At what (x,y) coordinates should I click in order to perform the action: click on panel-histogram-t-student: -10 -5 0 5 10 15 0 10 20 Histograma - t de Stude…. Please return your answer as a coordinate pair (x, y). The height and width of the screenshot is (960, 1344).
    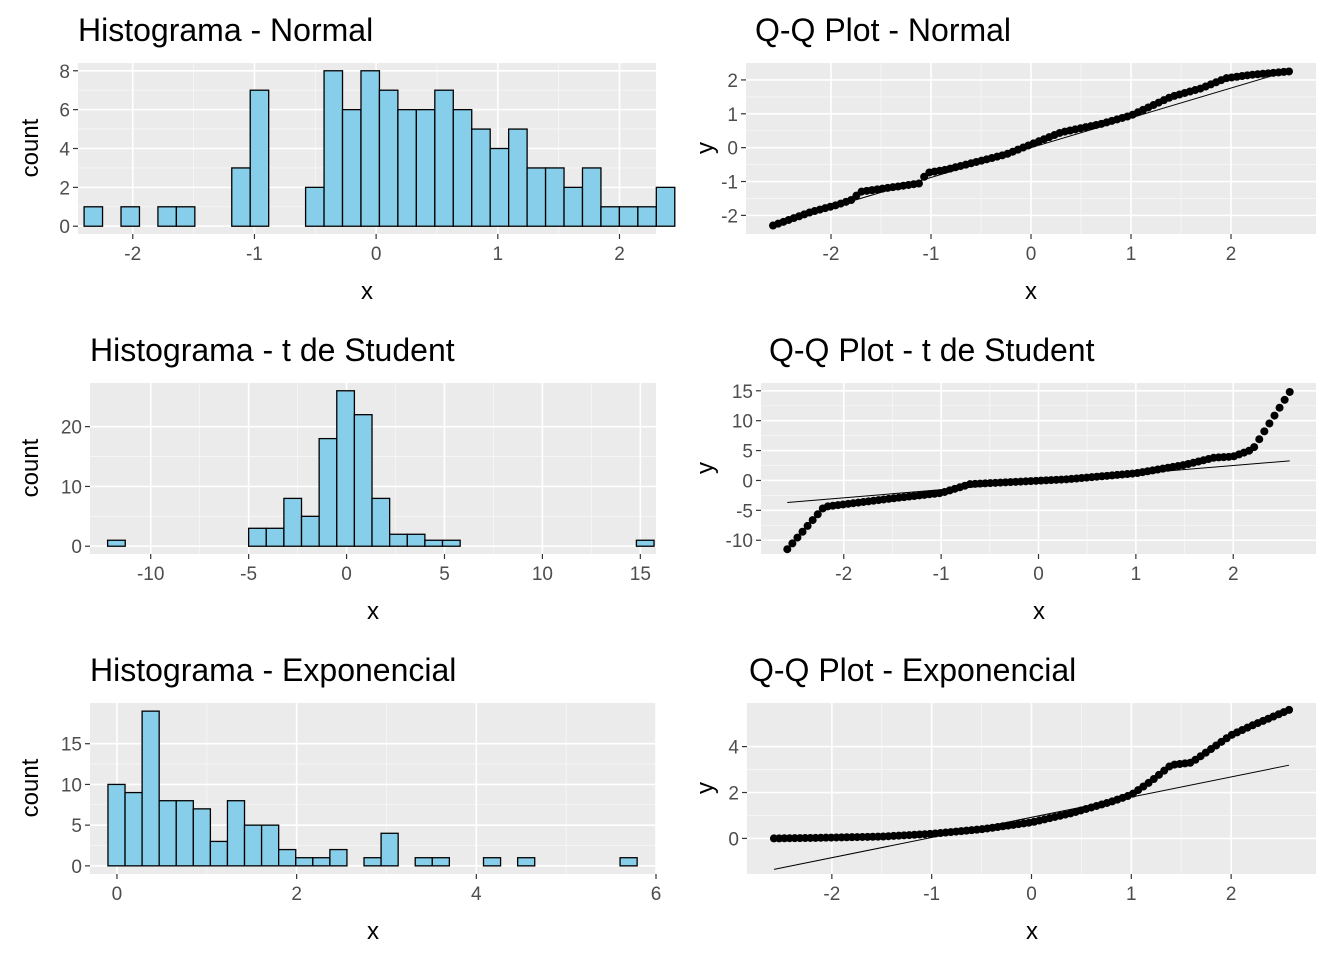
    Looking at the image, I should click on (336, 478).